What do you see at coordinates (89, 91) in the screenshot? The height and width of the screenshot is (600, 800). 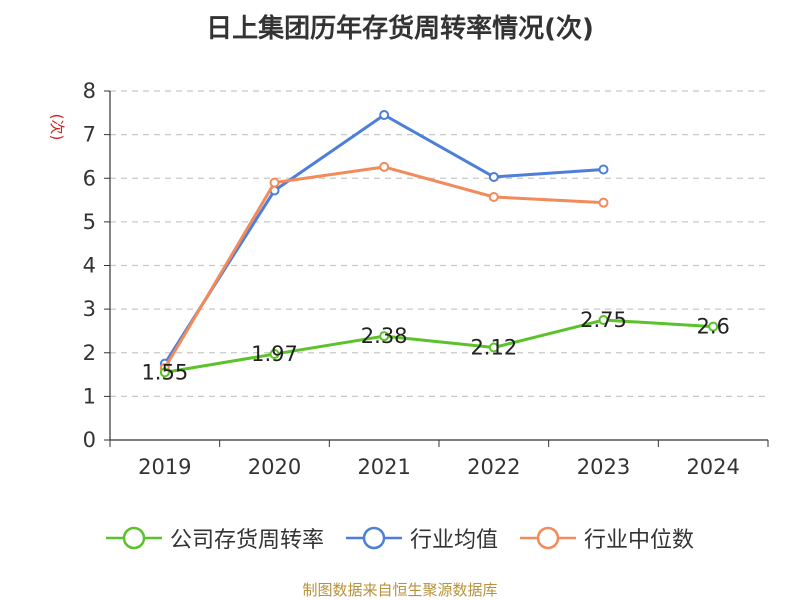 I see `y-tick-label: 8` at bounding box center [89, 91].